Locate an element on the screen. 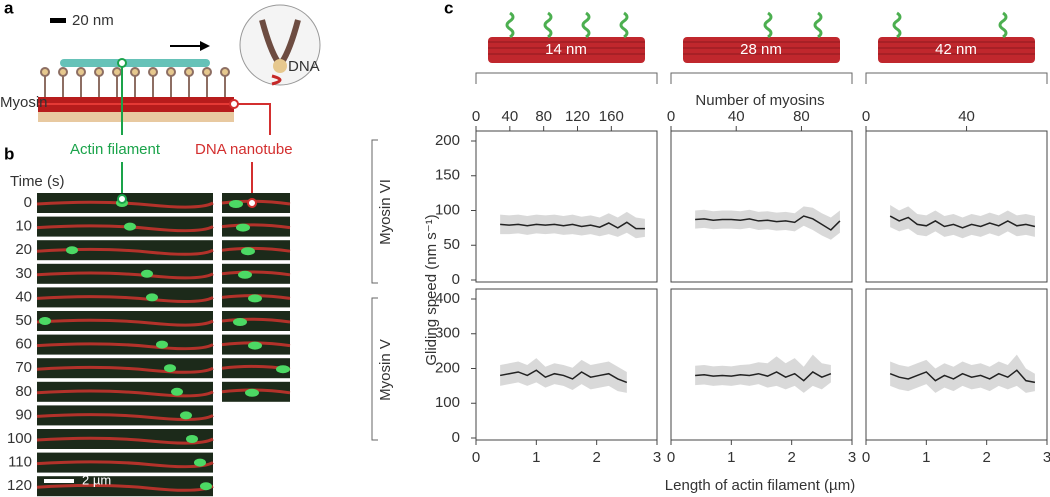 This screenshot has height=497, width=1050. y-tick-label: 150 is located at coordinates (447, 175).